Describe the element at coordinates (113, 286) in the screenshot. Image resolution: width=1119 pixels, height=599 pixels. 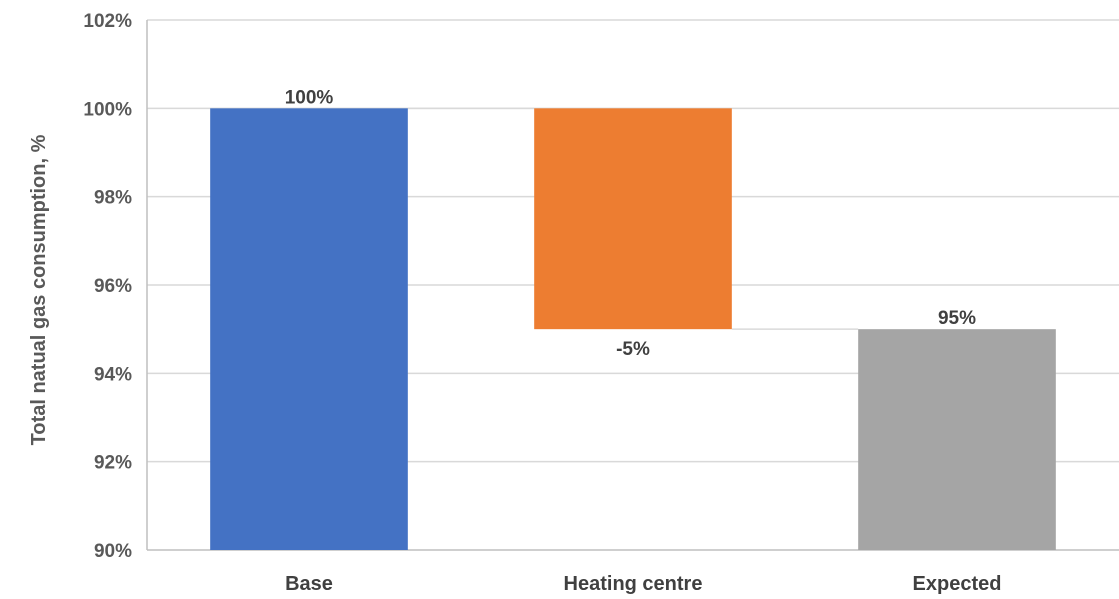
I see `y-tick-label: 96%` at that location.